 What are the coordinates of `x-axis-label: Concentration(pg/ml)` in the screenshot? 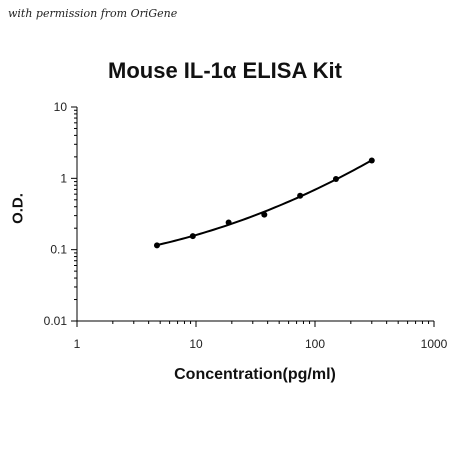 It's located at (255, 374).